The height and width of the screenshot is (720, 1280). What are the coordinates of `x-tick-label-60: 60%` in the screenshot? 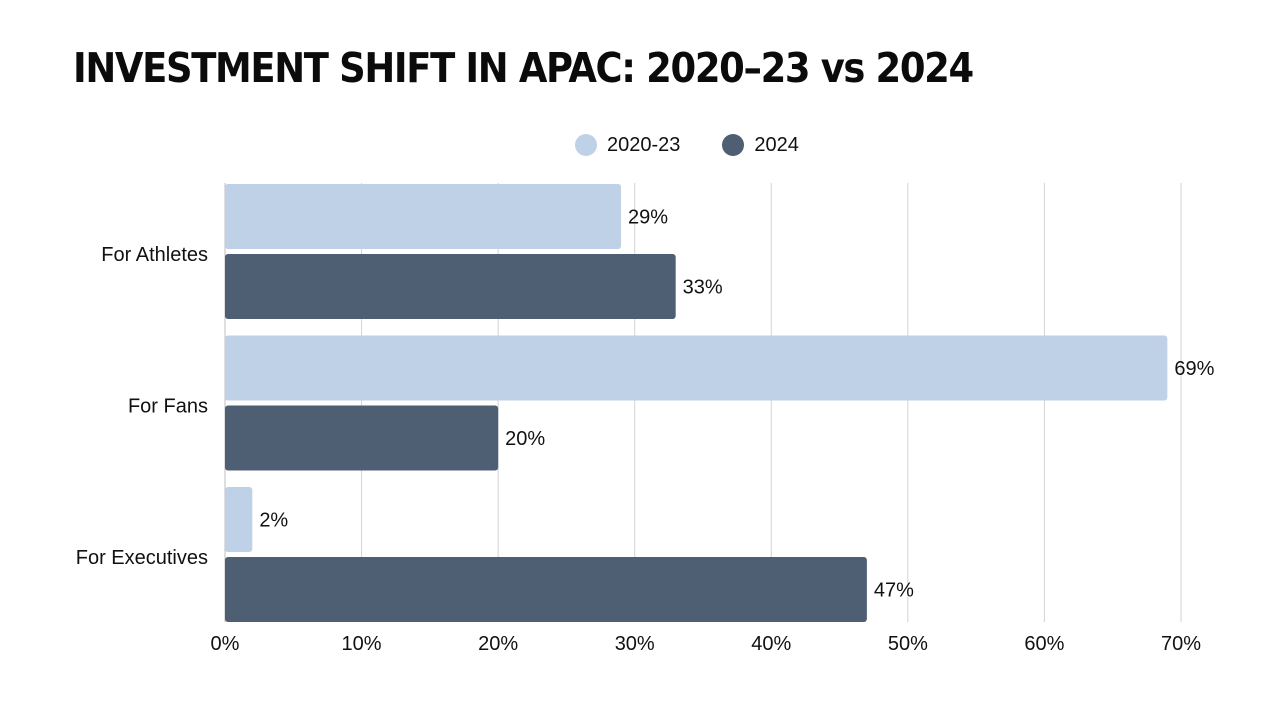 It's located at (1044, 644).